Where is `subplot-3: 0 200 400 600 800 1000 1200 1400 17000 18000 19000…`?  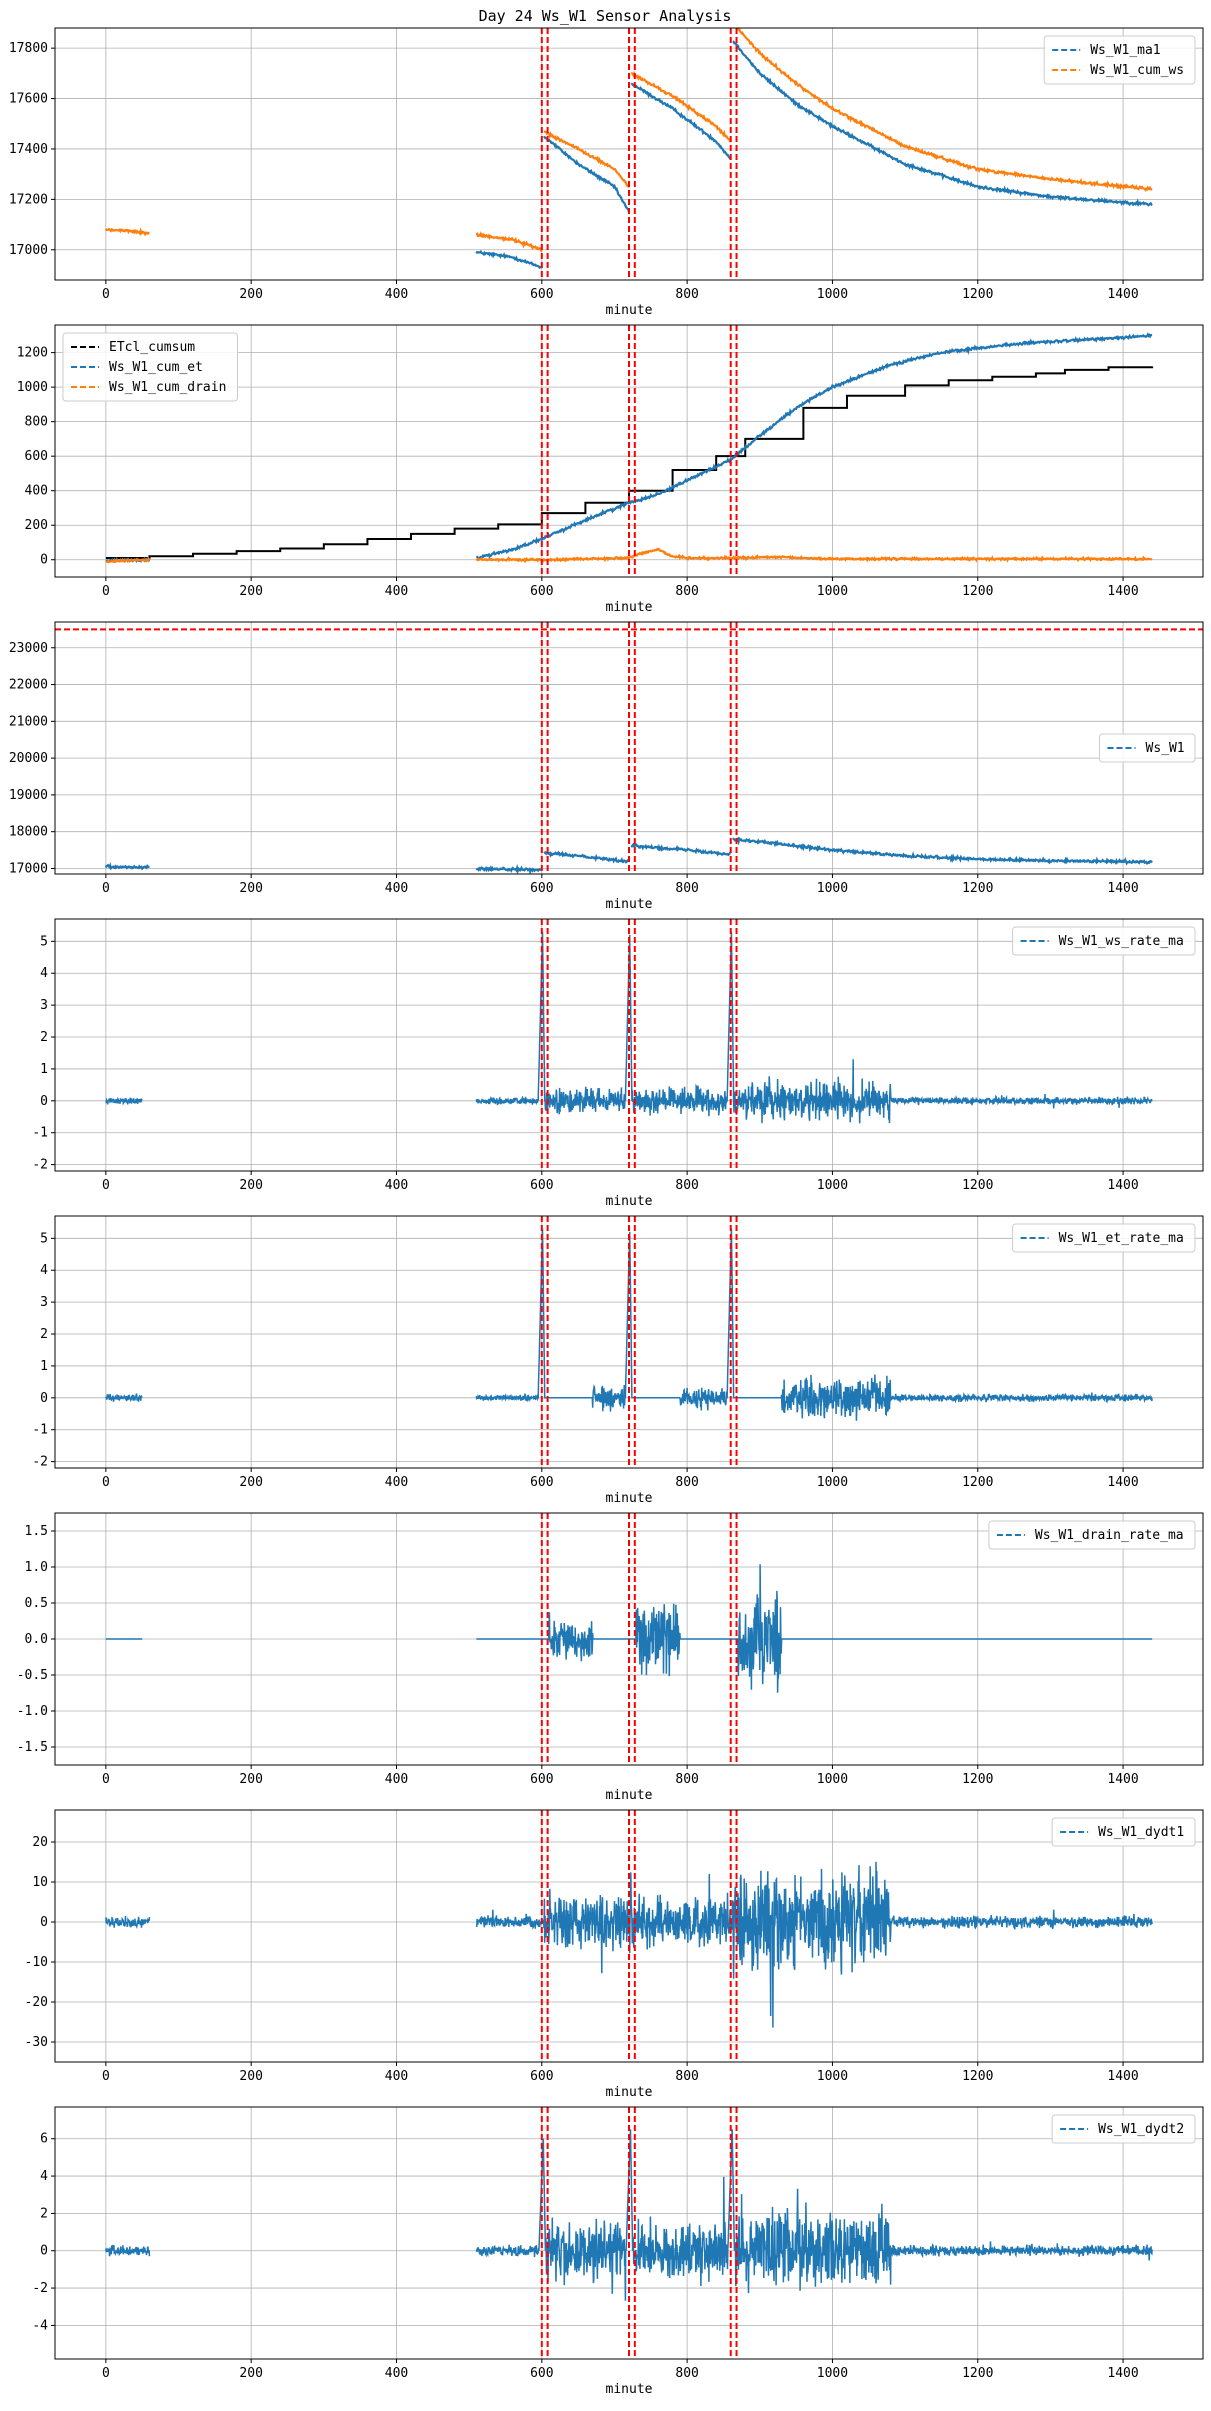
subplot-3: 0 200 400 600 800 1000 1200 1400 17000 18000 19000… is located at coordinates (606, 766).